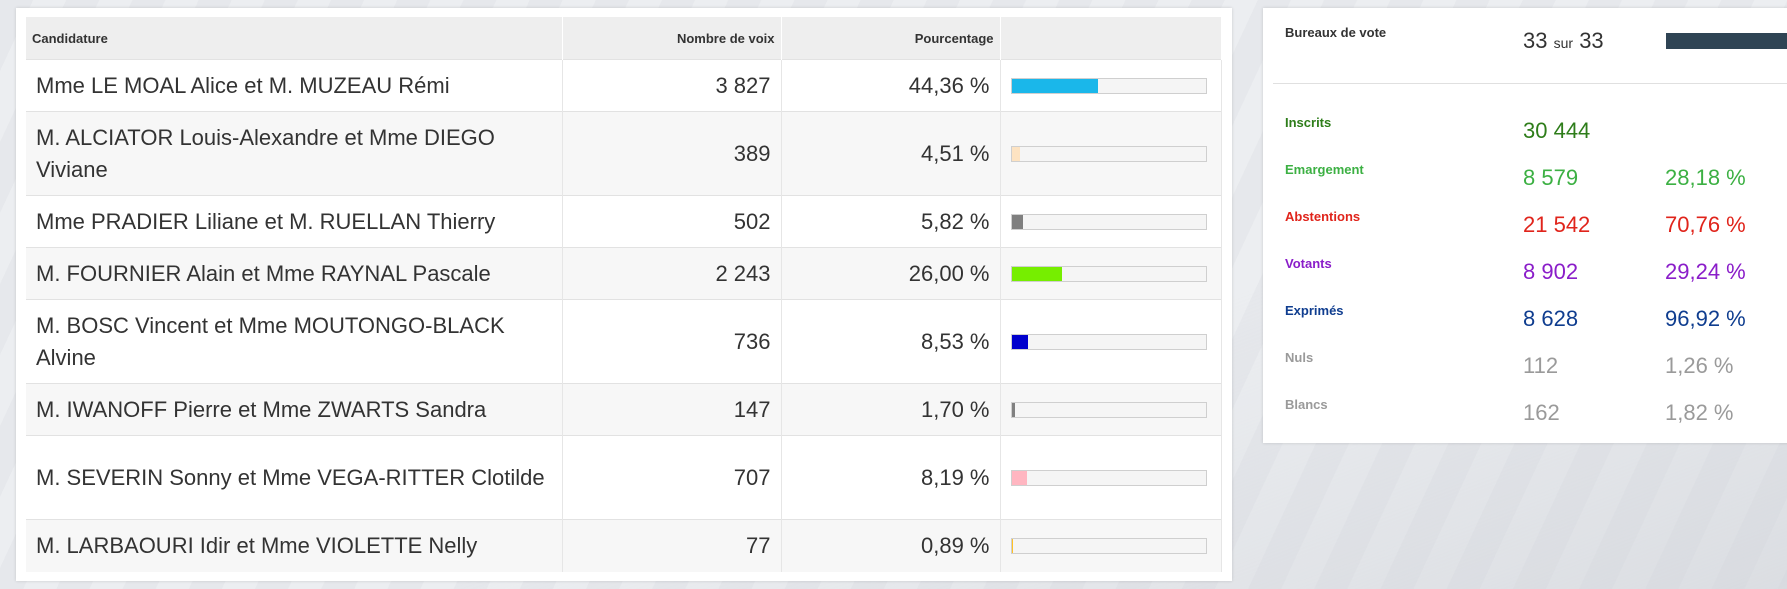  I want to click on candidate-percent: 26,00 %, so click(891, 273).